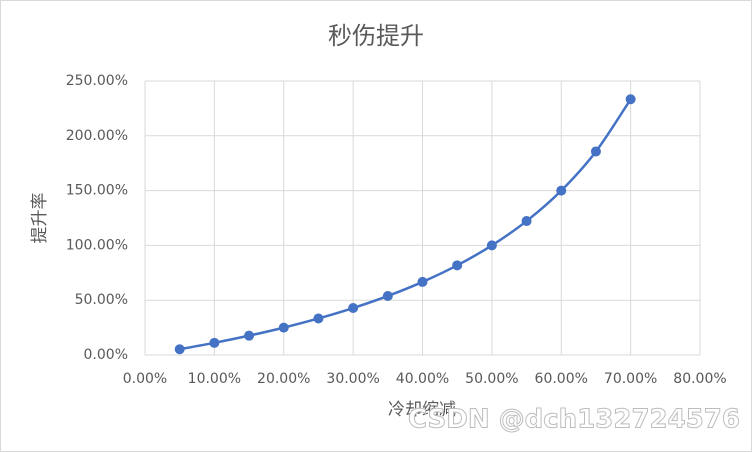 This screenshot has width=752, height=452. What do you see at coordinates (97, 136) in the screenshot?
I see `y-tick-label: 200.00%` at bounding box center [97, 136].